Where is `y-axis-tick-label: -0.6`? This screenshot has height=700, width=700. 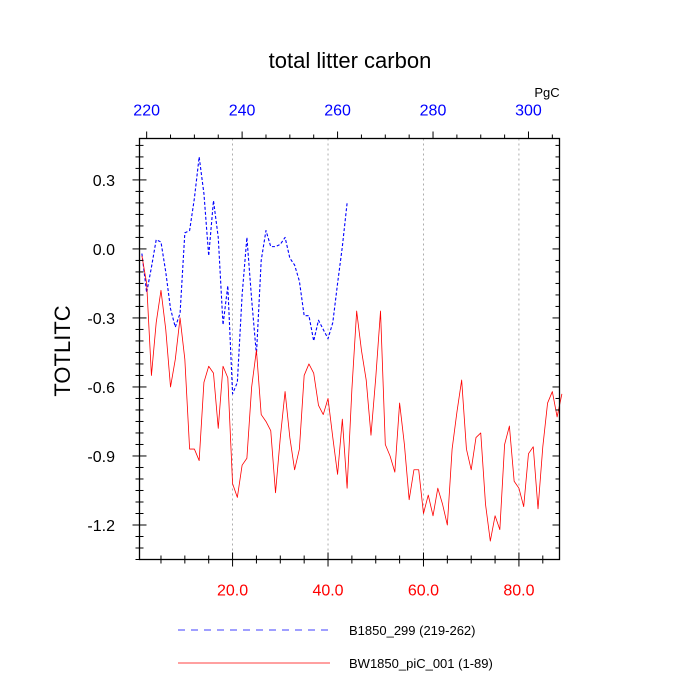
y-axis-tick-label: -0.6 is located at coordinates (101, 388).